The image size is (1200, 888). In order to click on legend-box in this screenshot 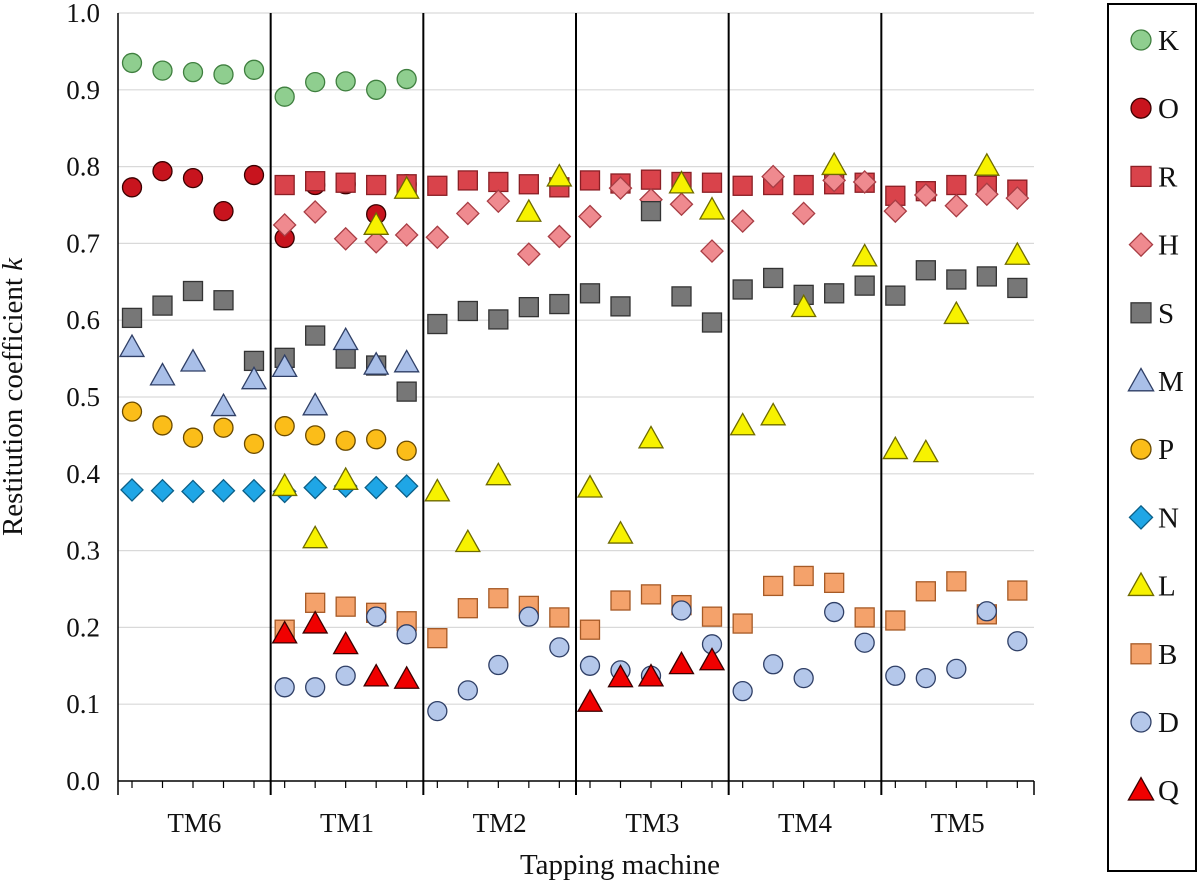, I will do `click(1152, 437)`.